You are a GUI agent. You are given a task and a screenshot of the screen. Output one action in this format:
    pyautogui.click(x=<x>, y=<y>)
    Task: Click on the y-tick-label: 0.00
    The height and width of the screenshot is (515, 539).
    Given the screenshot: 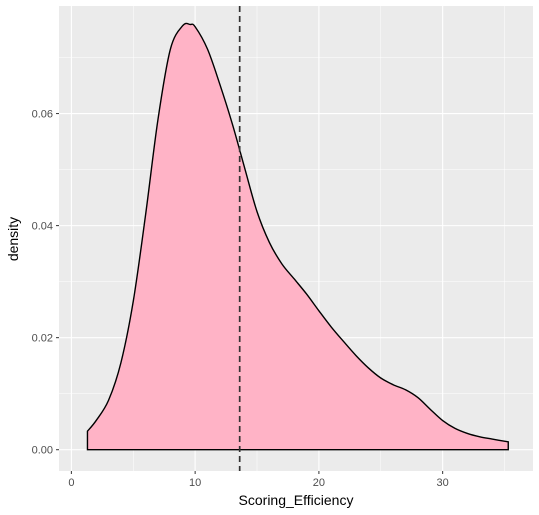 What is the action you would take?
    pyautogui.click(x=42, y=451)
    